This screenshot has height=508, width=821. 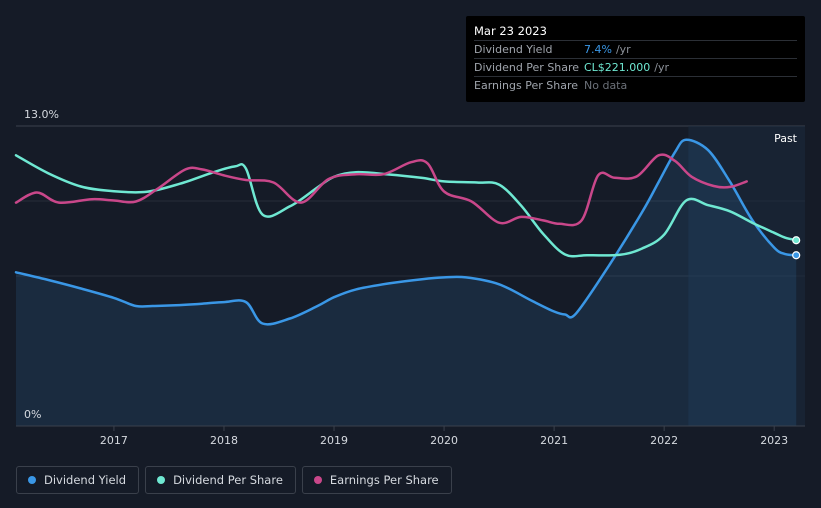 What do you see at coordinates (384, 480) in the screenshot?
I see `legend-label: Earnings Per Share` at bounding box center [384, 480].